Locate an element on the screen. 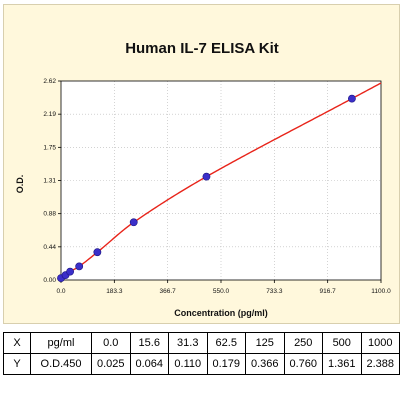 The height and width of the screenshot is (405, 405). y-tick-label: 0.88 is located at coordinates (49, 214).